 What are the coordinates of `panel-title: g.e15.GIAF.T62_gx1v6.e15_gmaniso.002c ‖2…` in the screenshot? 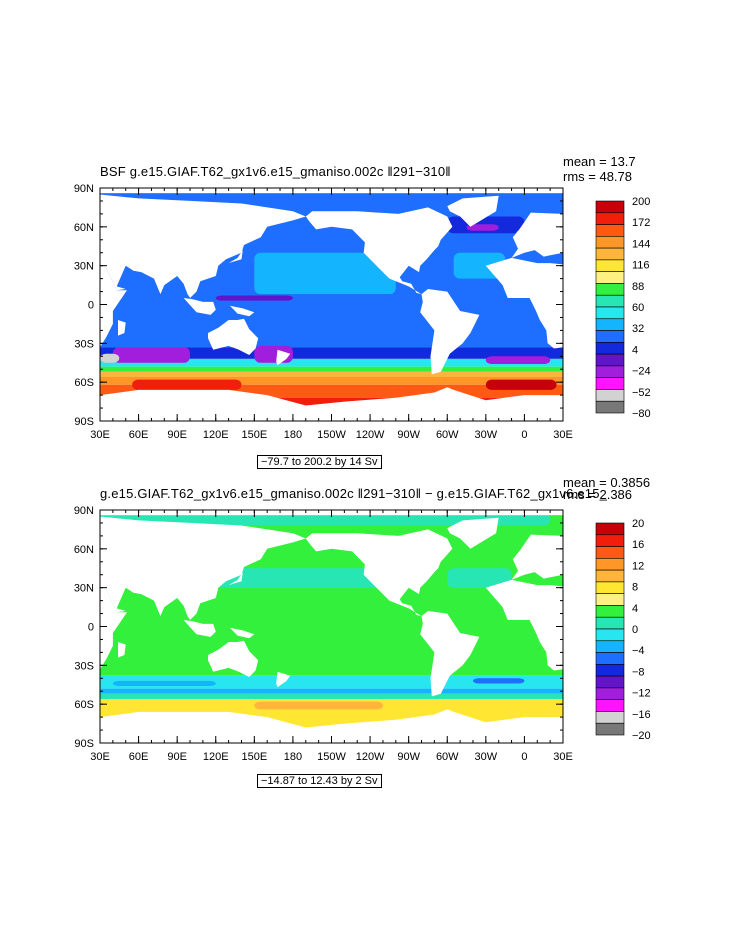 It's located at (354, 493).